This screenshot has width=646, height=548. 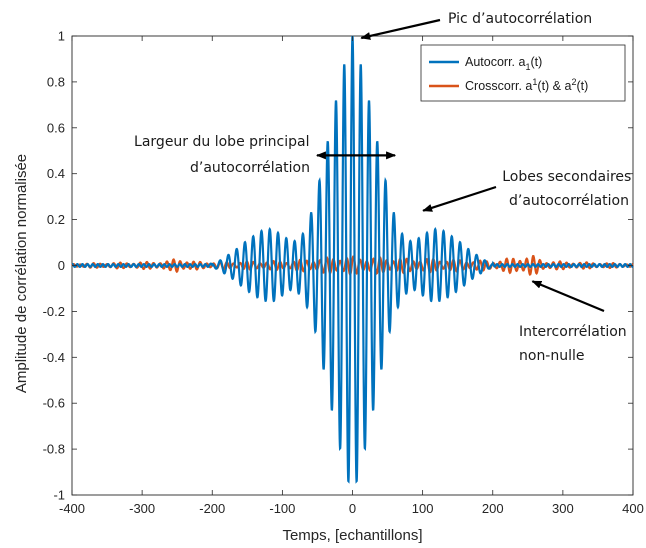 I want to click on annotation-sidelobes-line-1: Lobes secondaires, so click(x=566, y=177).